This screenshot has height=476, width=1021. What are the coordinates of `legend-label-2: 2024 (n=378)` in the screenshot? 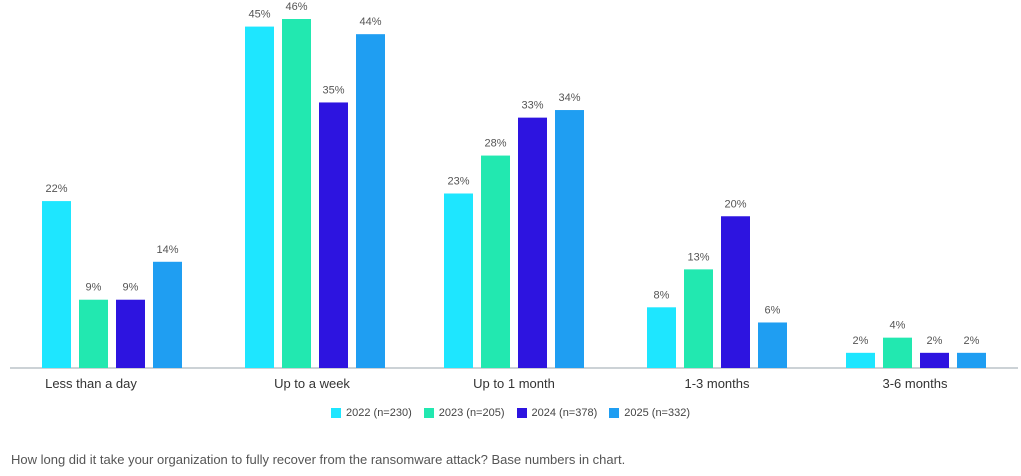 It's located at (564, 413).